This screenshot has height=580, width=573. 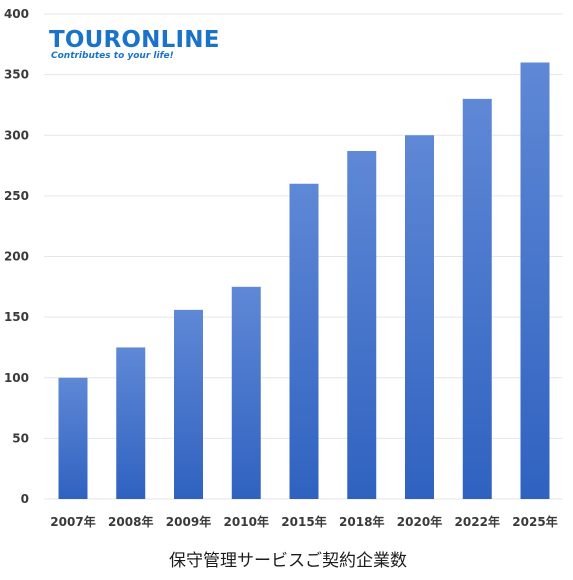 What do you see at coordinates (477, 521) in the screenshot?
I see `x-category-label: 2022年` at bounding box center [477, 521].